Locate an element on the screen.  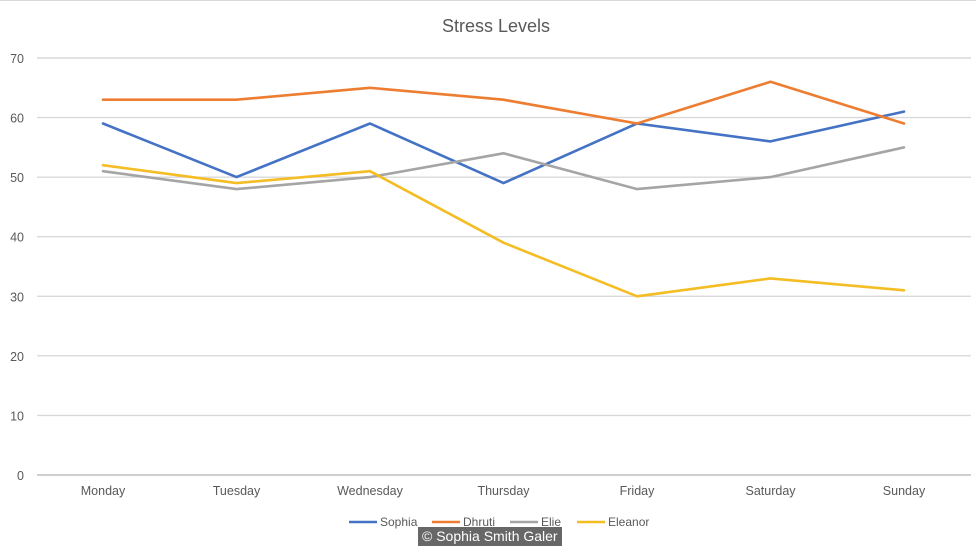
legend-label-sophia: Sophia is located at coordinates (399, 522).